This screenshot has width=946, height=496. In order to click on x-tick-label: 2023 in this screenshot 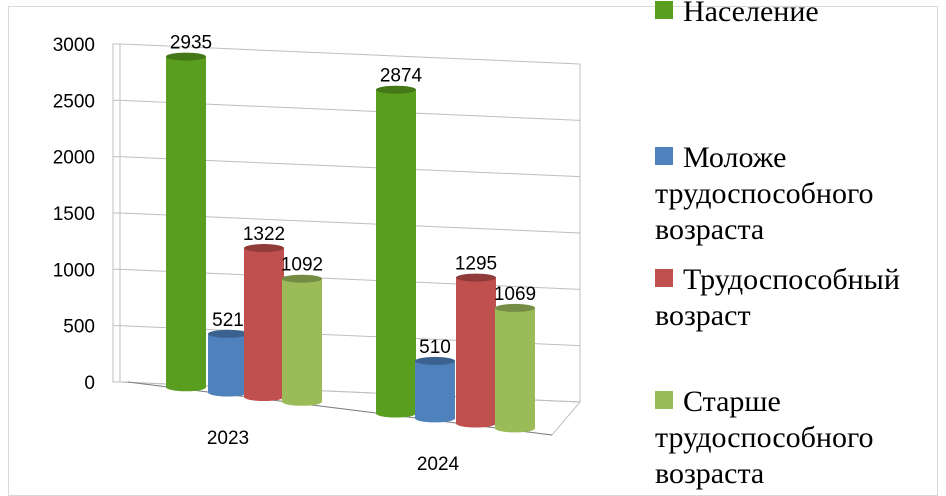, I will do `click(228, 438)`.